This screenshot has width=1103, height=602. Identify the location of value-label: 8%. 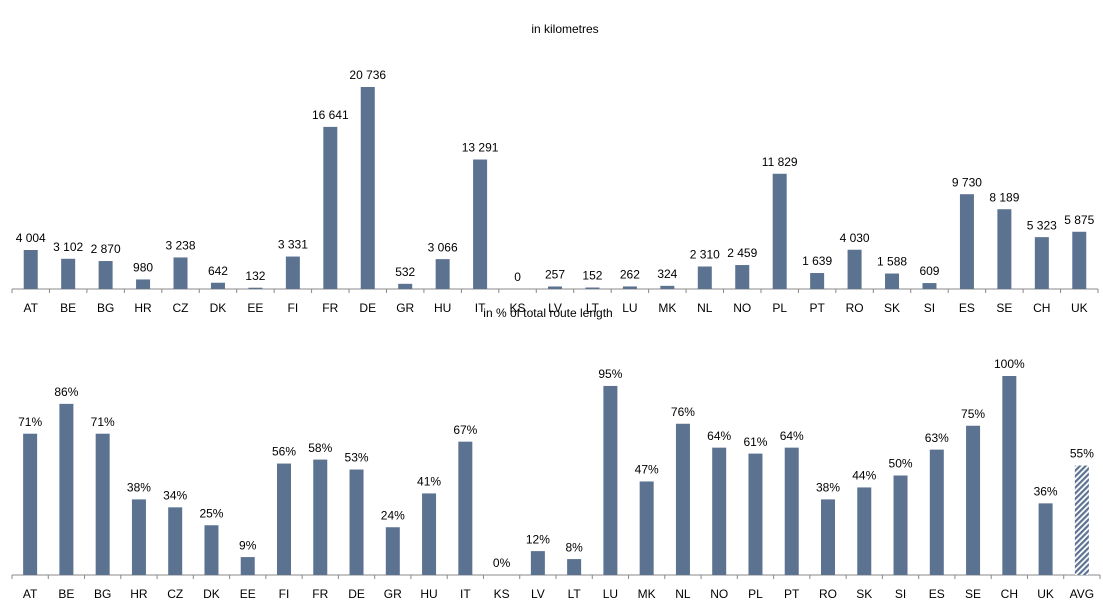
(574, 547).